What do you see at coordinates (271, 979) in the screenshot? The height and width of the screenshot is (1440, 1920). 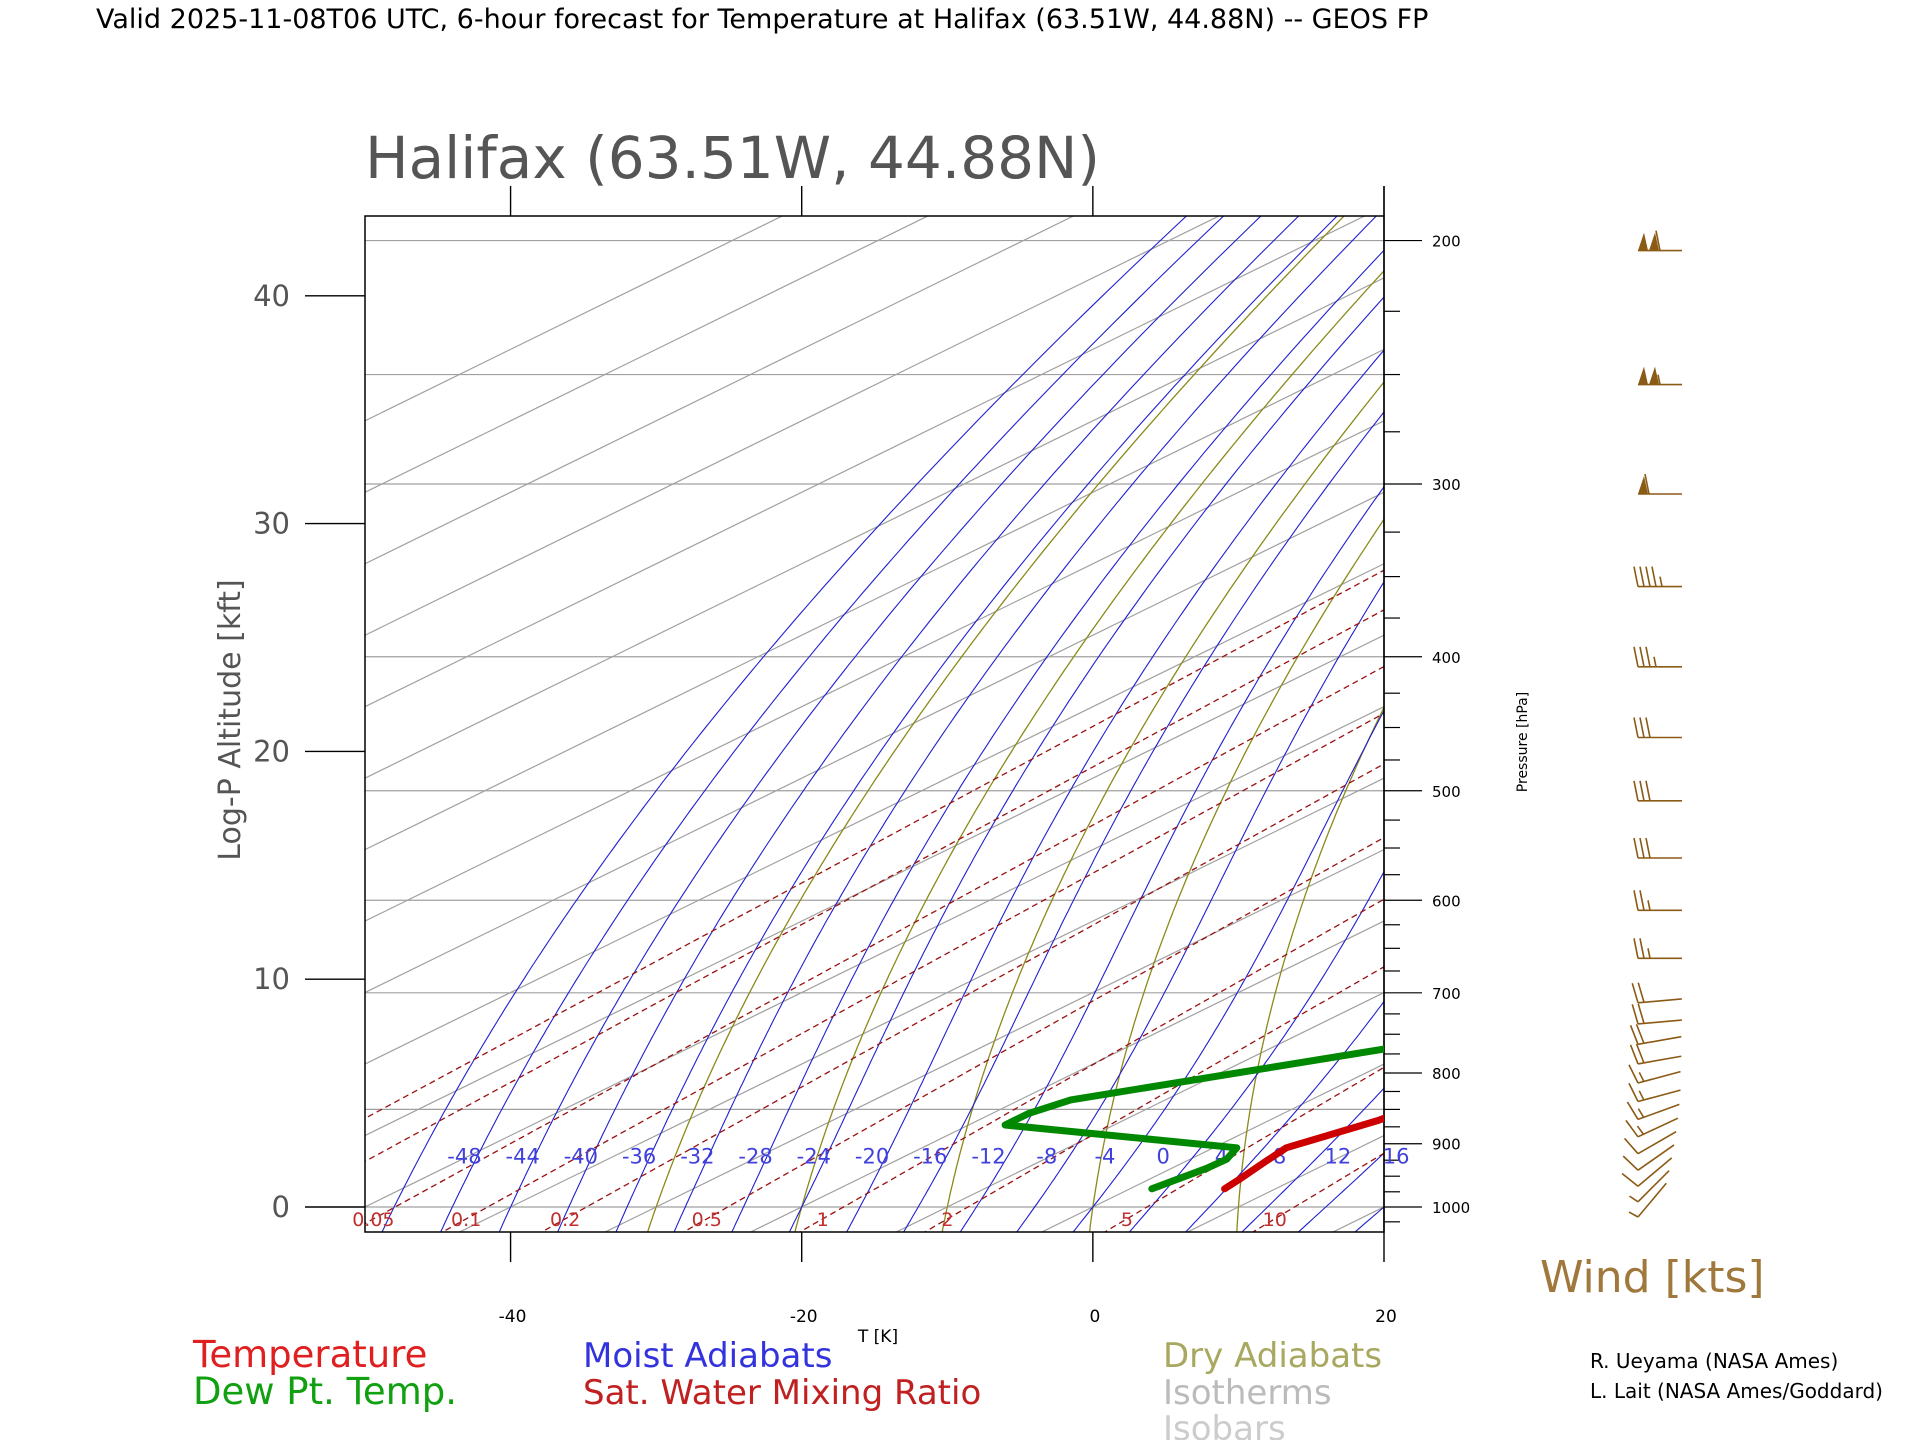 I see `y-tick-label: 10` at bounding box center [271, 979].